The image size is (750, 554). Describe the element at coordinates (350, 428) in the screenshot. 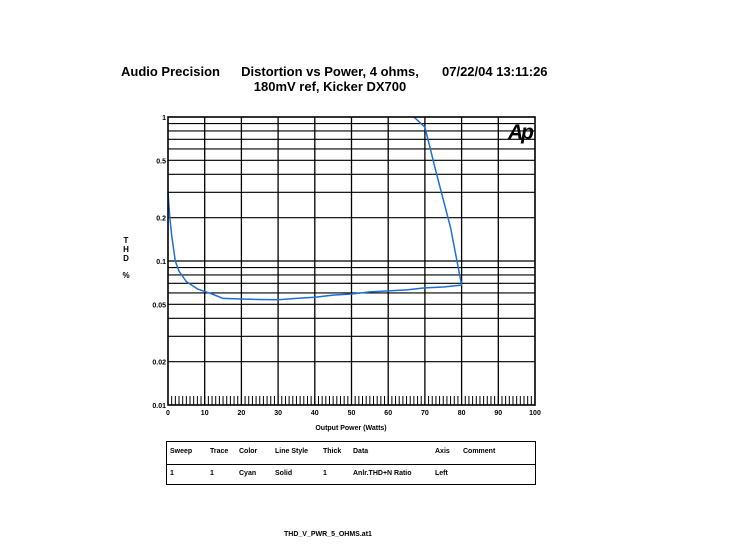

I see `x-axis-label: Output Power (Watts)` at that location.